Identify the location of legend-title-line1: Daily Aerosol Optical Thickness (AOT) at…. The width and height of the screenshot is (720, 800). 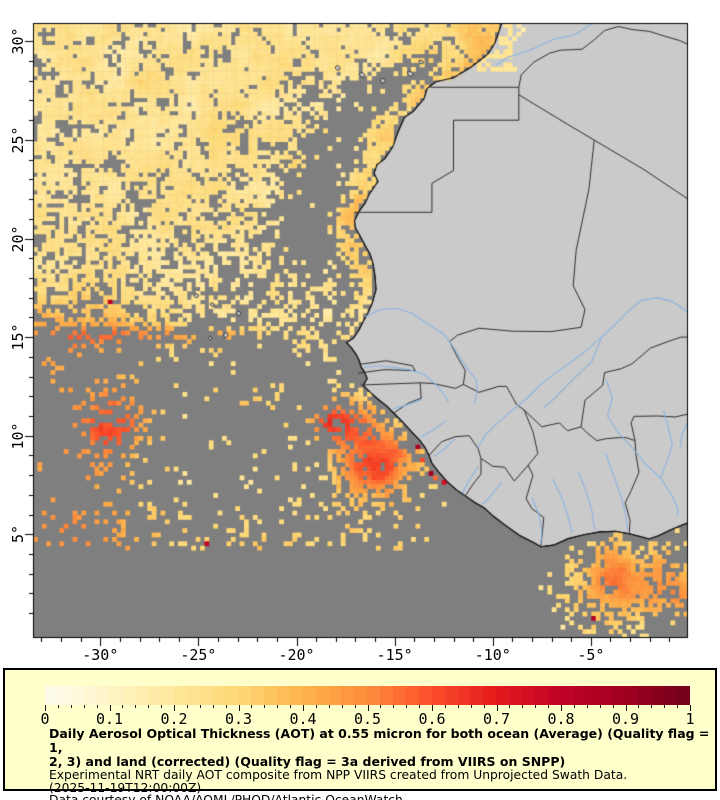
(379, 740).